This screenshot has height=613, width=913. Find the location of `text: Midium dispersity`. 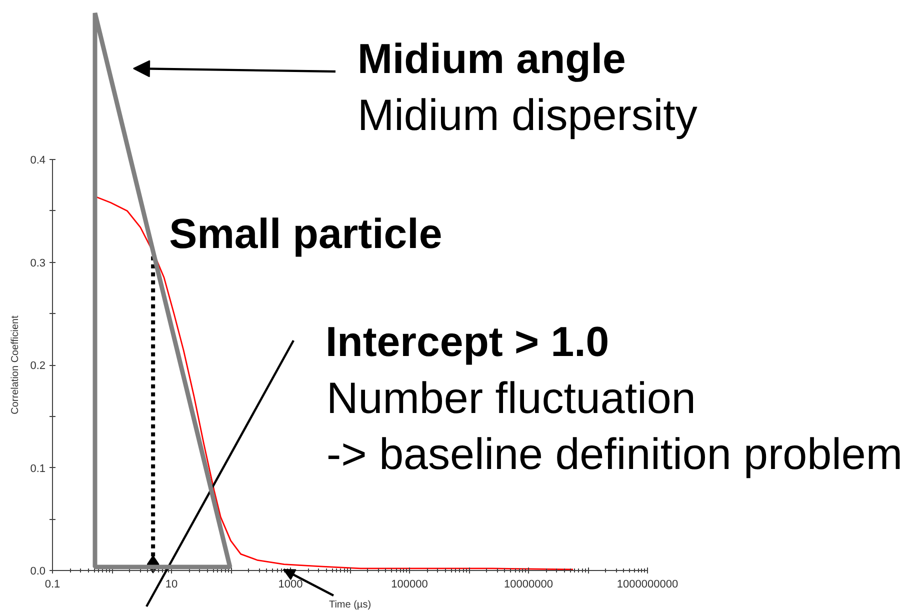

text: Midium dispersity is located at coordinates (528, 115).